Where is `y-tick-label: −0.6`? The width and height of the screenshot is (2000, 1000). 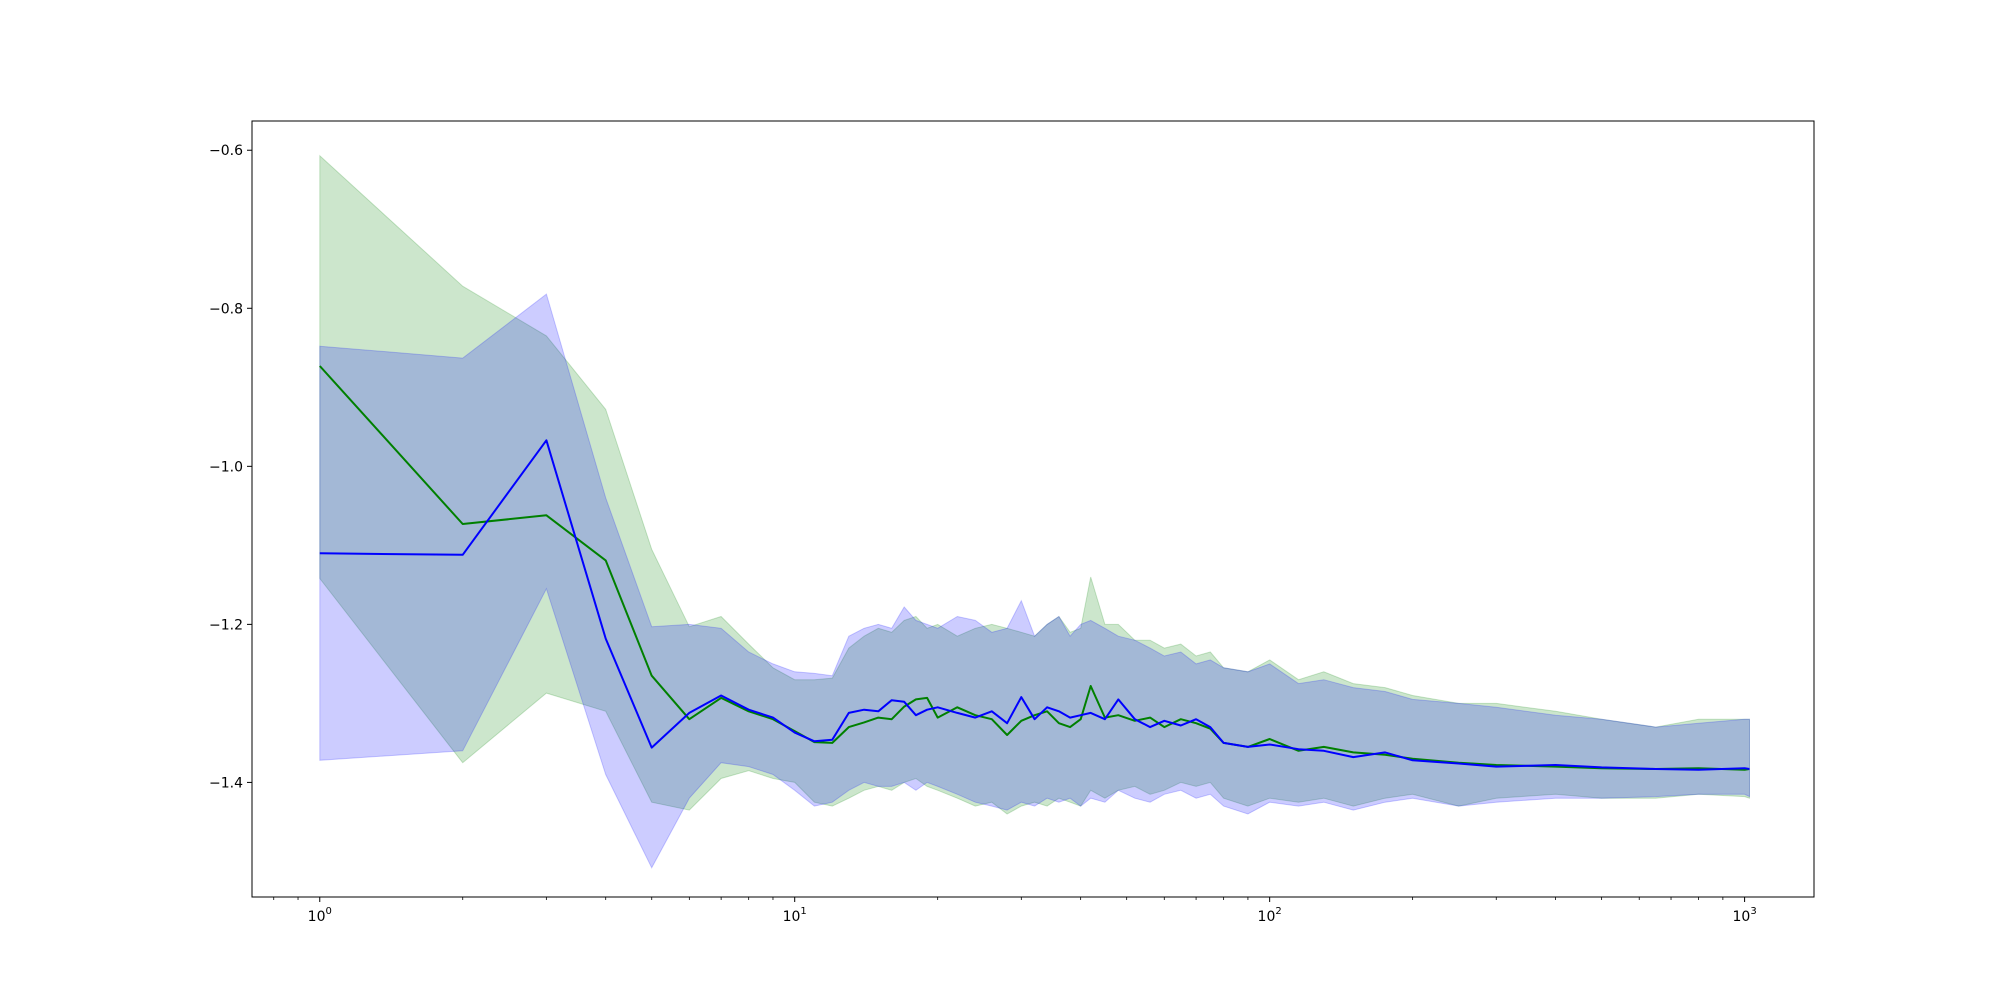
y-tick-label: −0.6 is located at coordinates (226, 151).